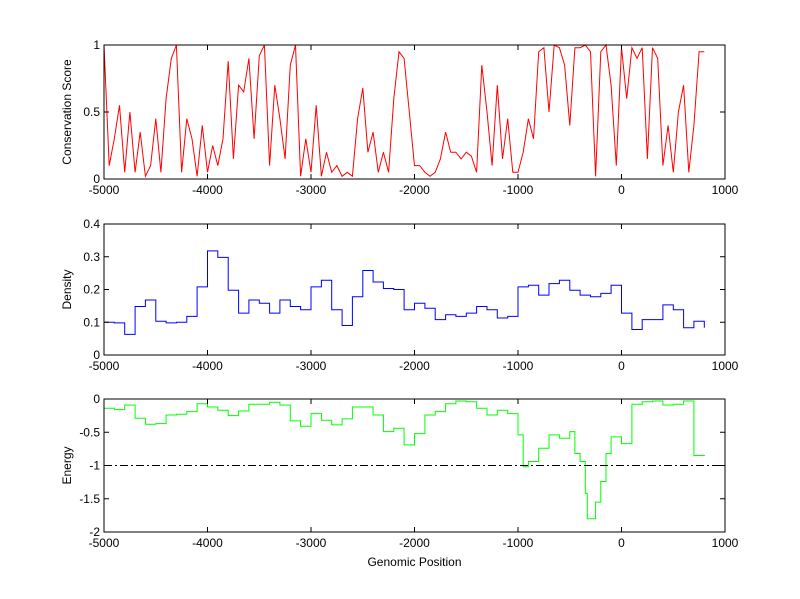 This screenshot has height=599, width=800. I want to click on y-tick-label: -2, so click(94, 532).